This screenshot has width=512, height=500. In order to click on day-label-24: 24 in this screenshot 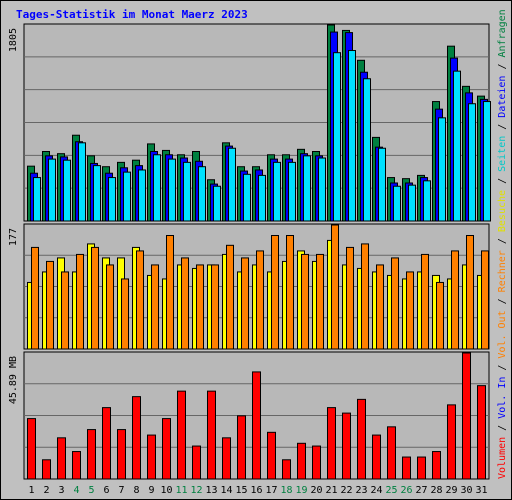, I will do `click(376, 490)`.